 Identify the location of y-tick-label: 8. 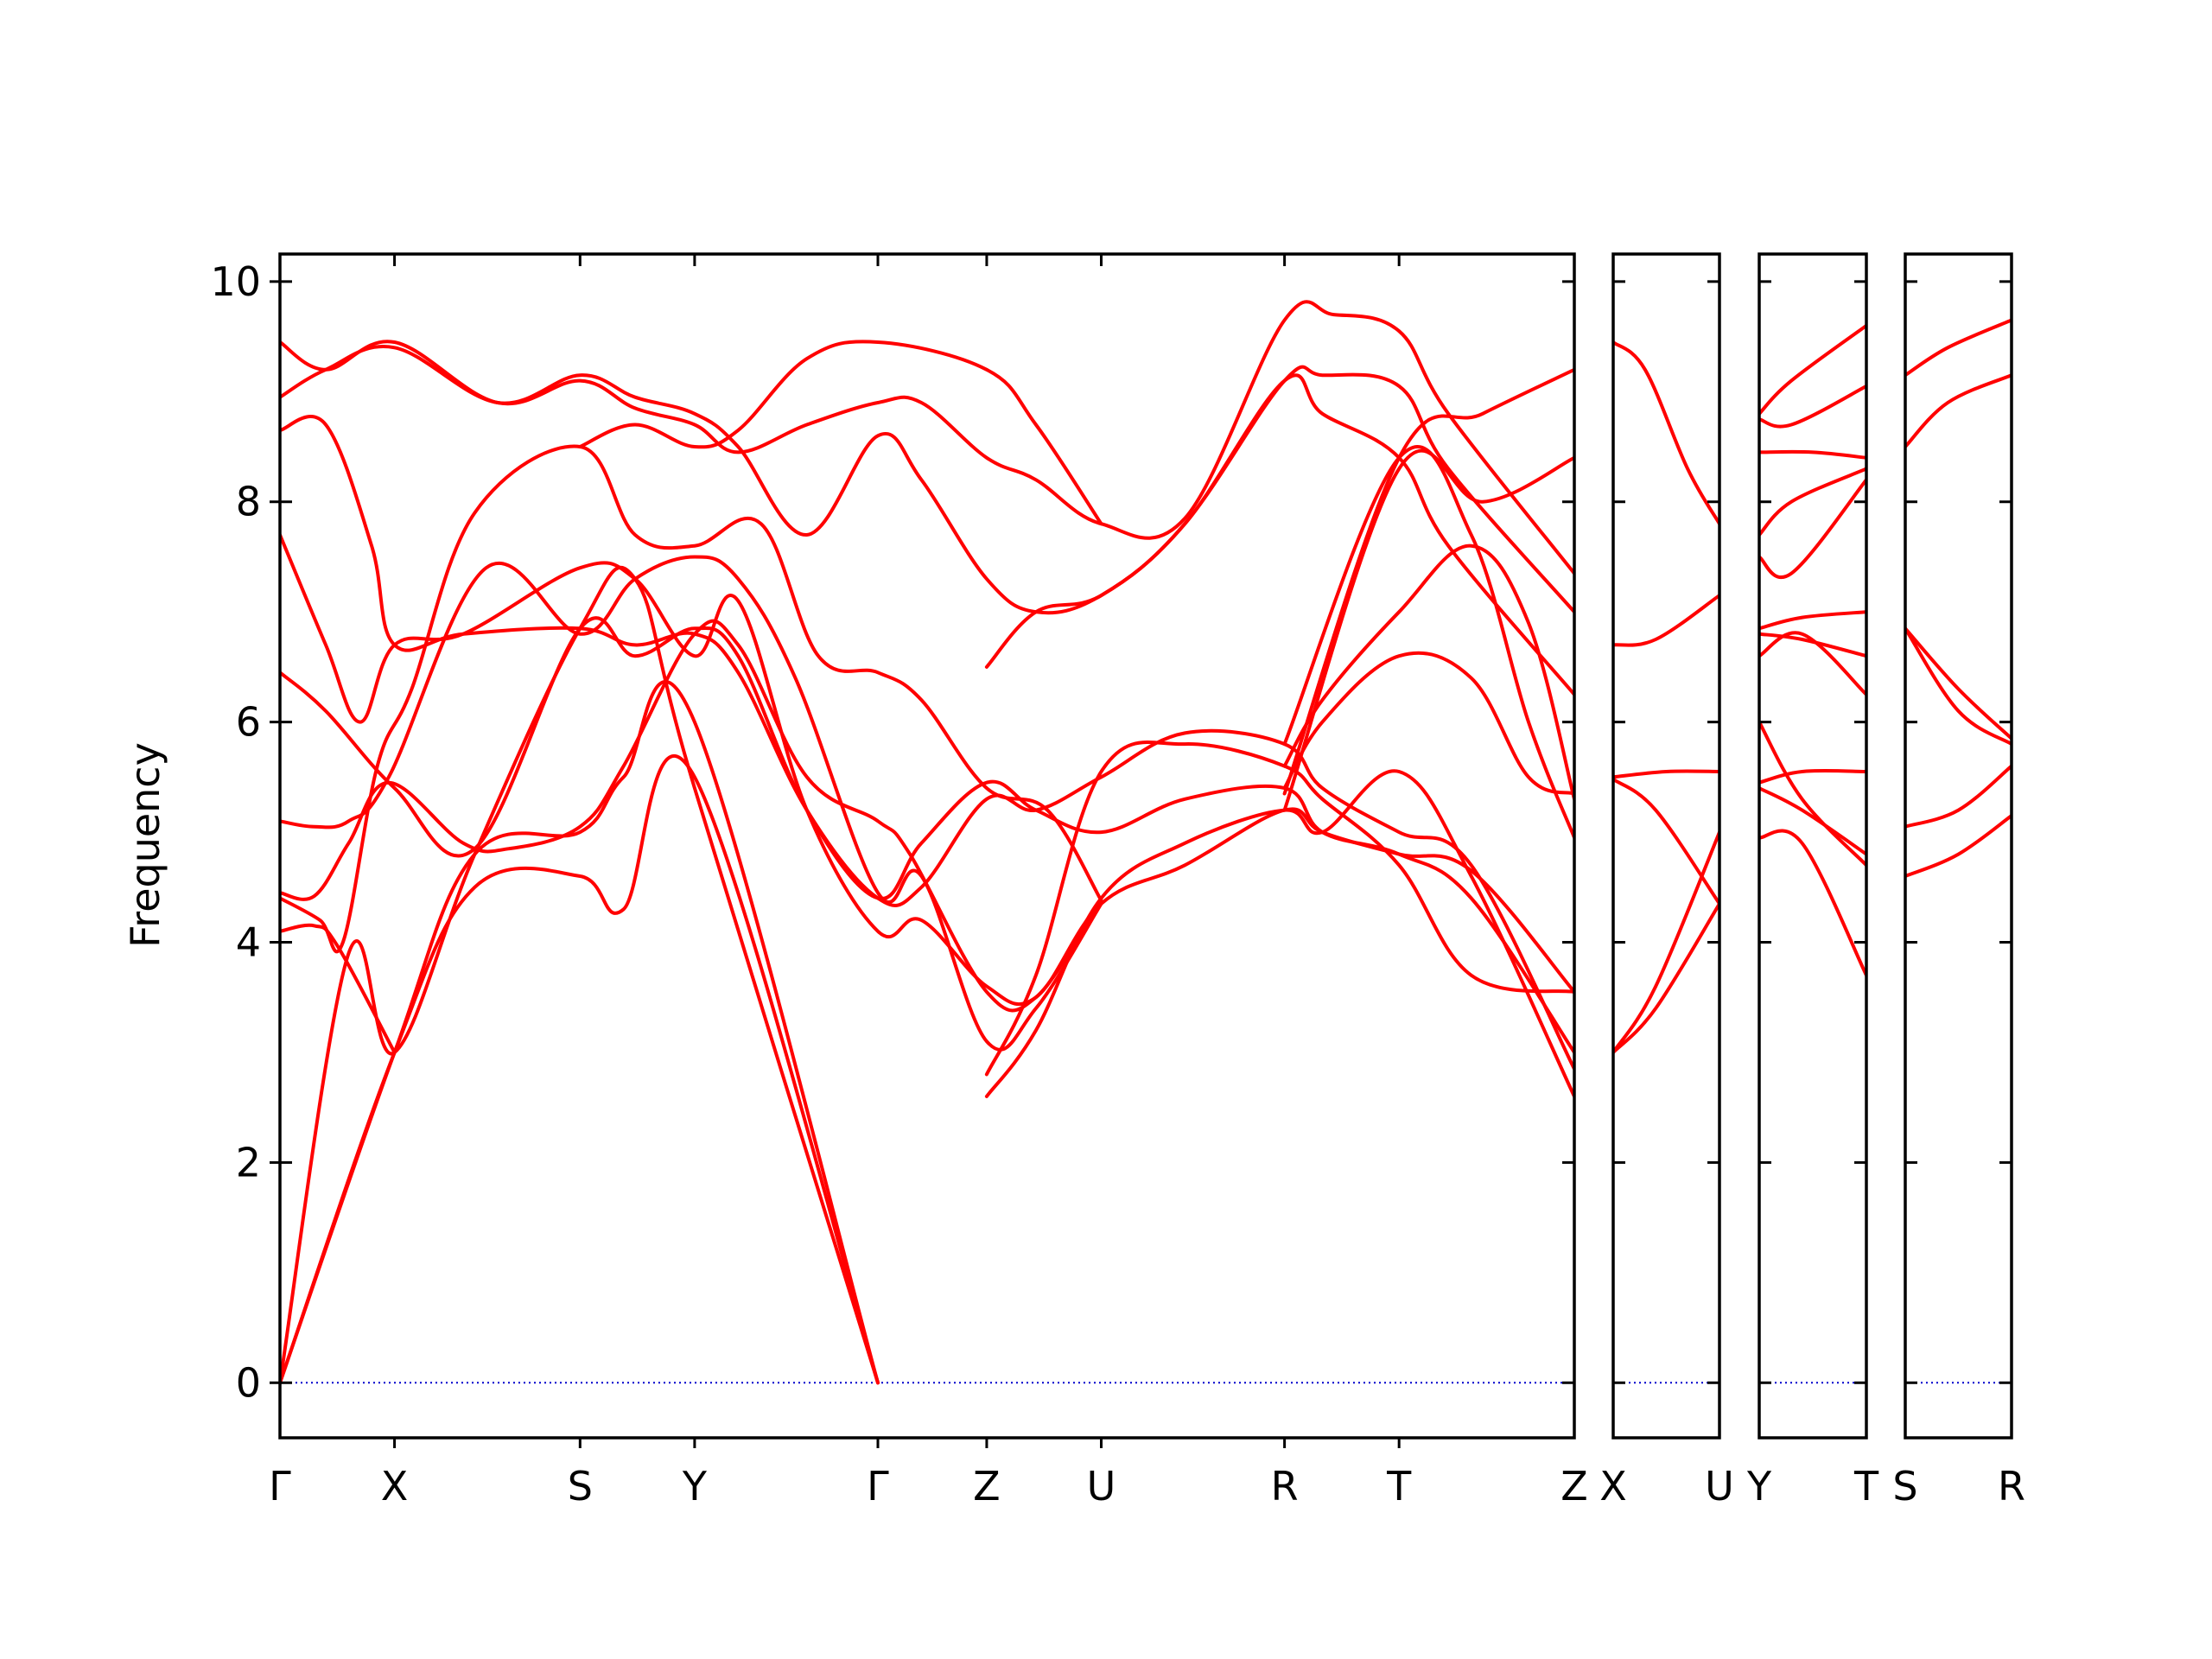
(248, 502).